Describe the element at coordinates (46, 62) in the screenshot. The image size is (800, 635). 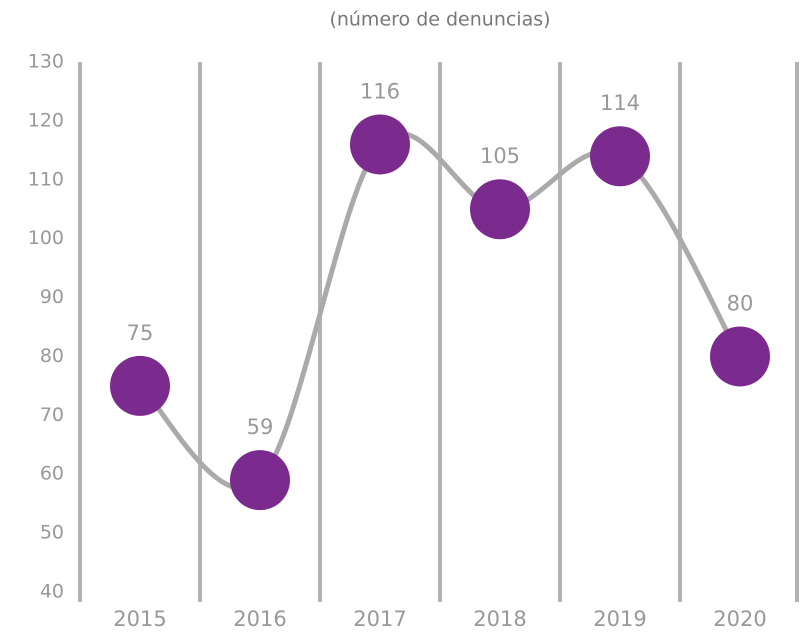
I see `y-tick-label: 130` at that location.